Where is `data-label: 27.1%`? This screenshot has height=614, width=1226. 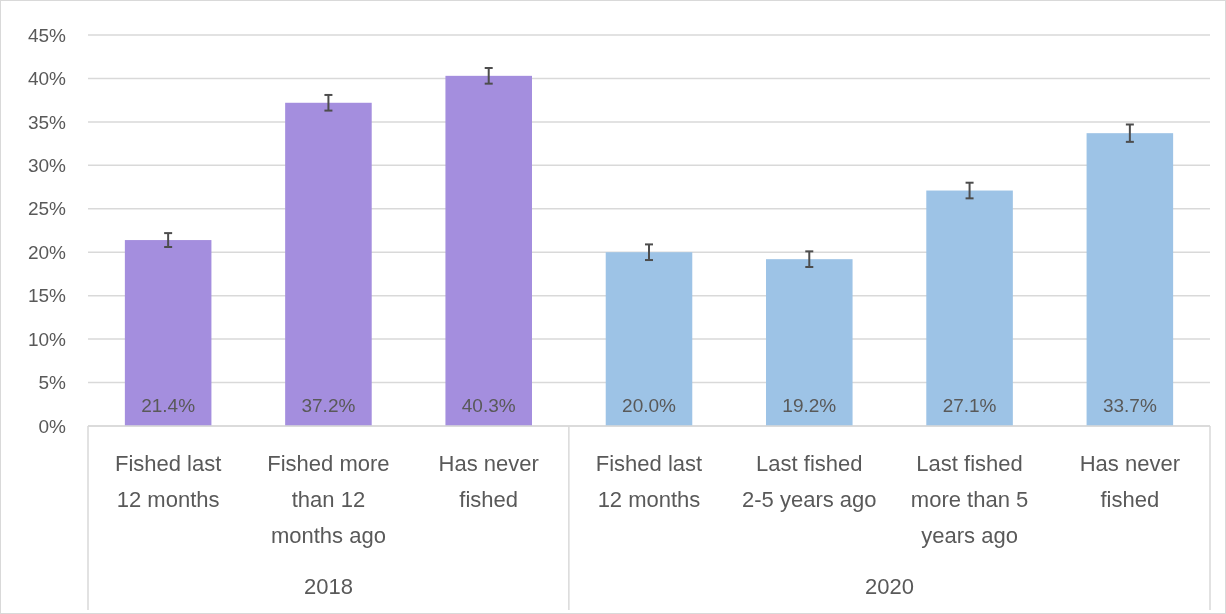
data-label: 27.1% is located at coordinates (969, 405).